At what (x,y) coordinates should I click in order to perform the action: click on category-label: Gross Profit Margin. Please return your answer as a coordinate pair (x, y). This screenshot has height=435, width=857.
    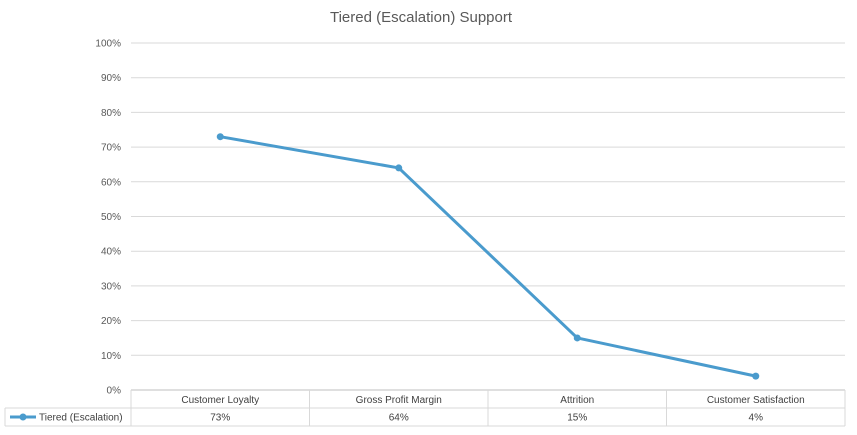
    Looking at the image, I should click on (399, 400).